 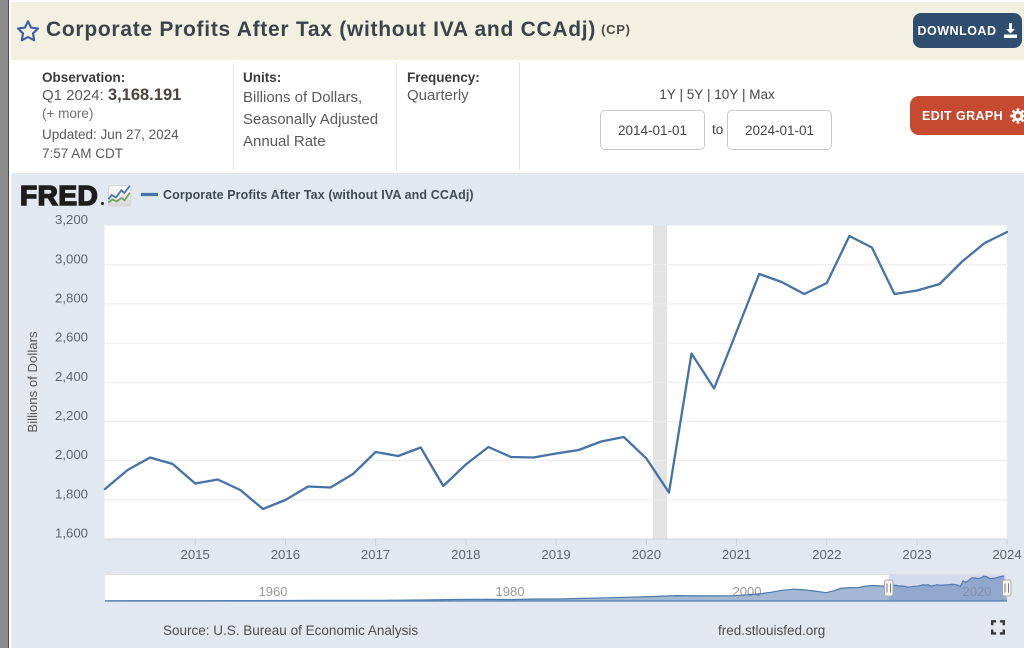 What do you see at coordinates (826, 554) in the screenshot?
I see `svg-text: 2022` at bounding box center [826, 554].